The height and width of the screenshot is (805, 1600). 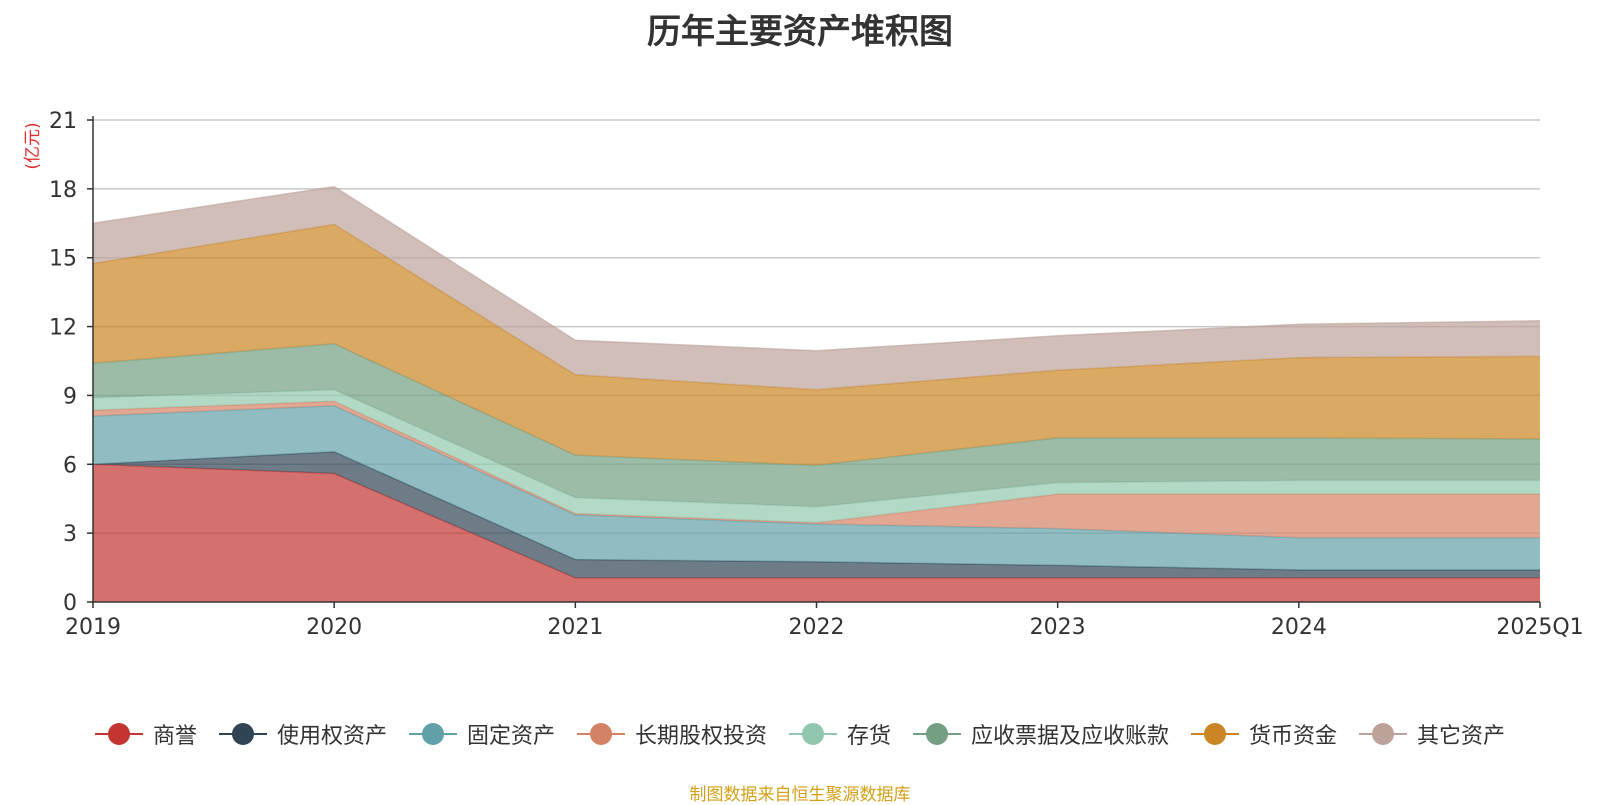 I want to click on legend-item: 使用权资产, so click(x=302, y=734).